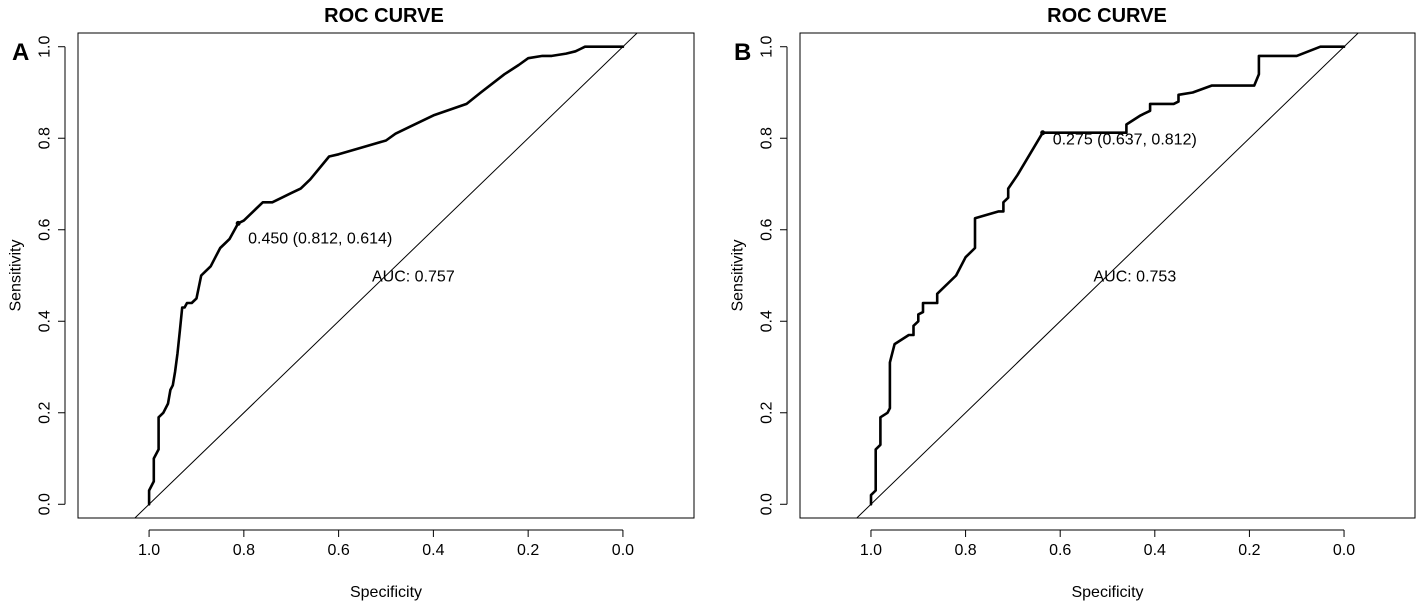 Image resolution: width=1417 pixels, height=607 pixels. I want to click on threshold-label: 0.450 (0.812, 0.614), so click(320, 238).